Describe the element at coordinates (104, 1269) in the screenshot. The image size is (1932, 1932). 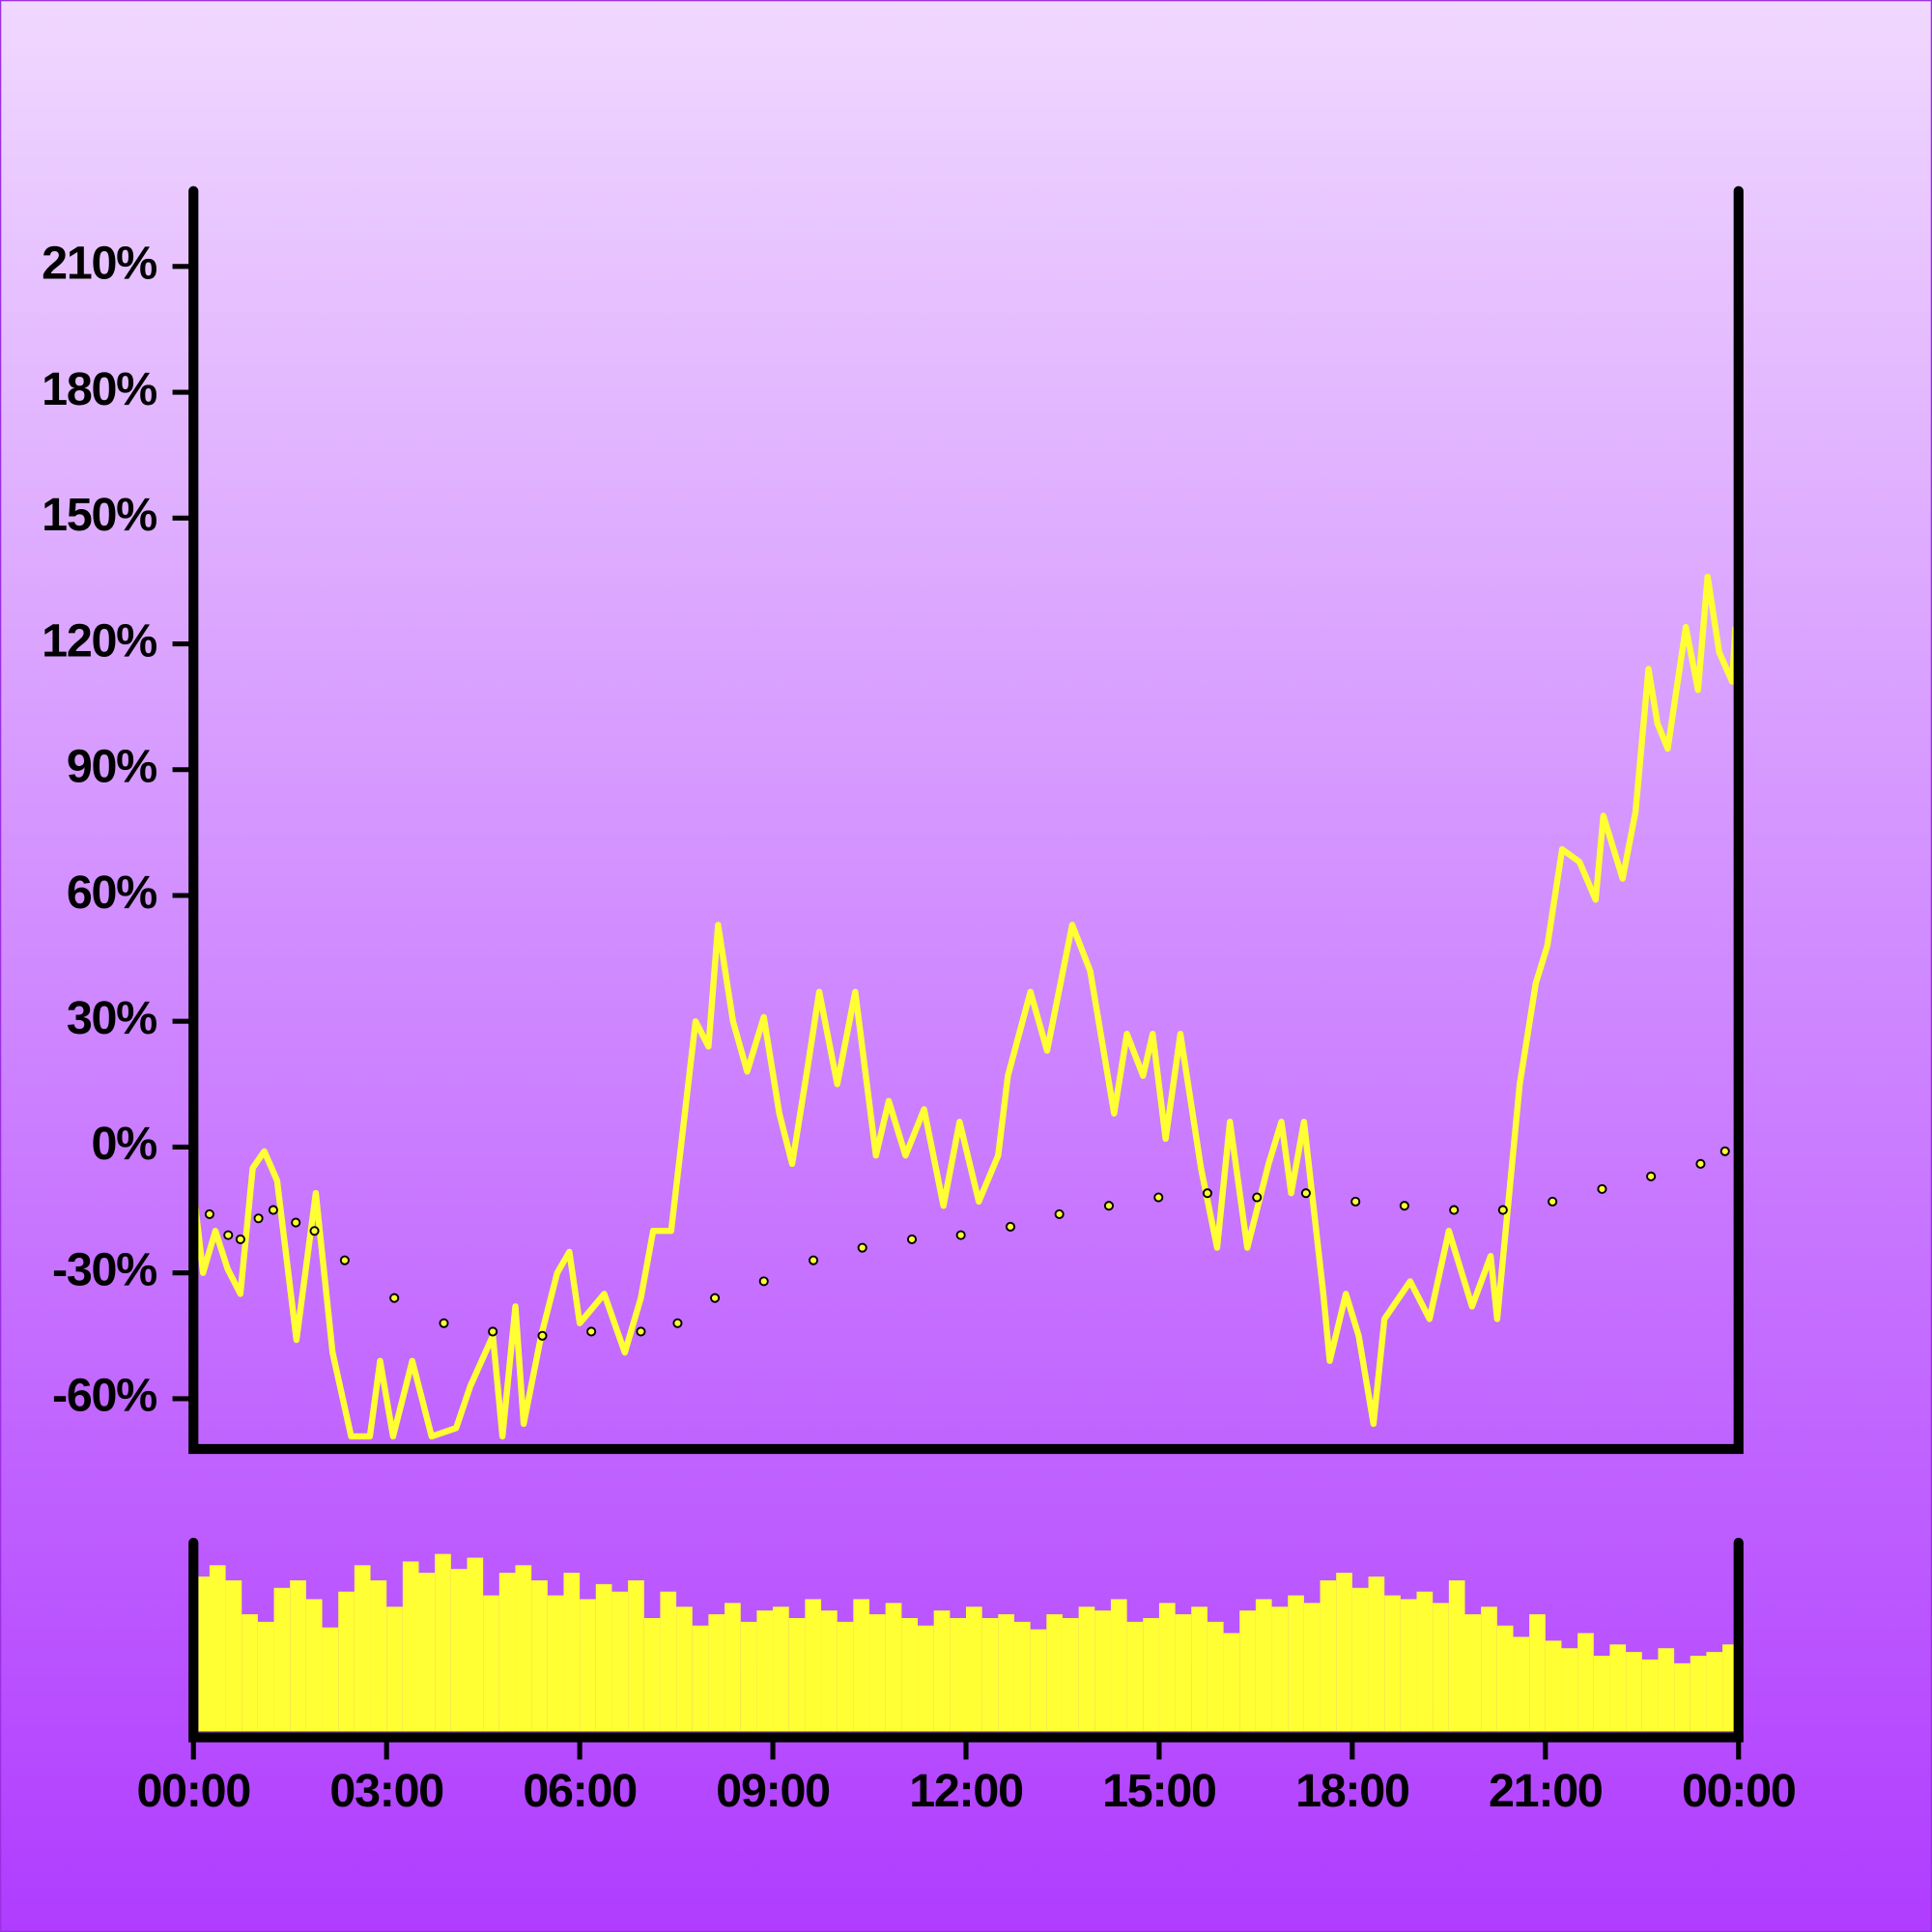
I see `y-tick-label: -30%` at that location.